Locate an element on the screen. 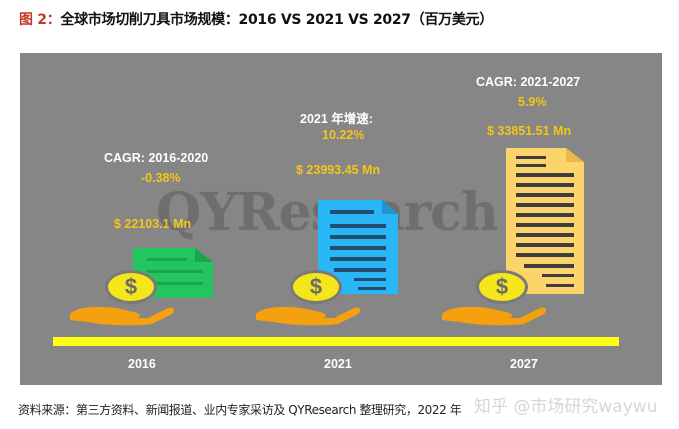 The height and width of the screenshot is (429, 679). document-icon-2021 is located at coordinates (358, 247).